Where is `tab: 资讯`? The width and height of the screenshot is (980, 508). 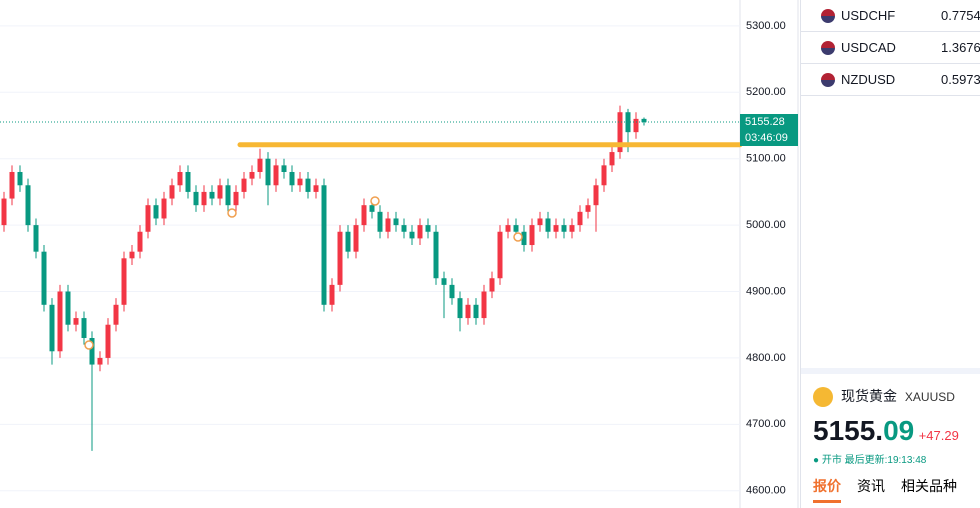
tab: 资讯 is located at coordinates (871, 486).